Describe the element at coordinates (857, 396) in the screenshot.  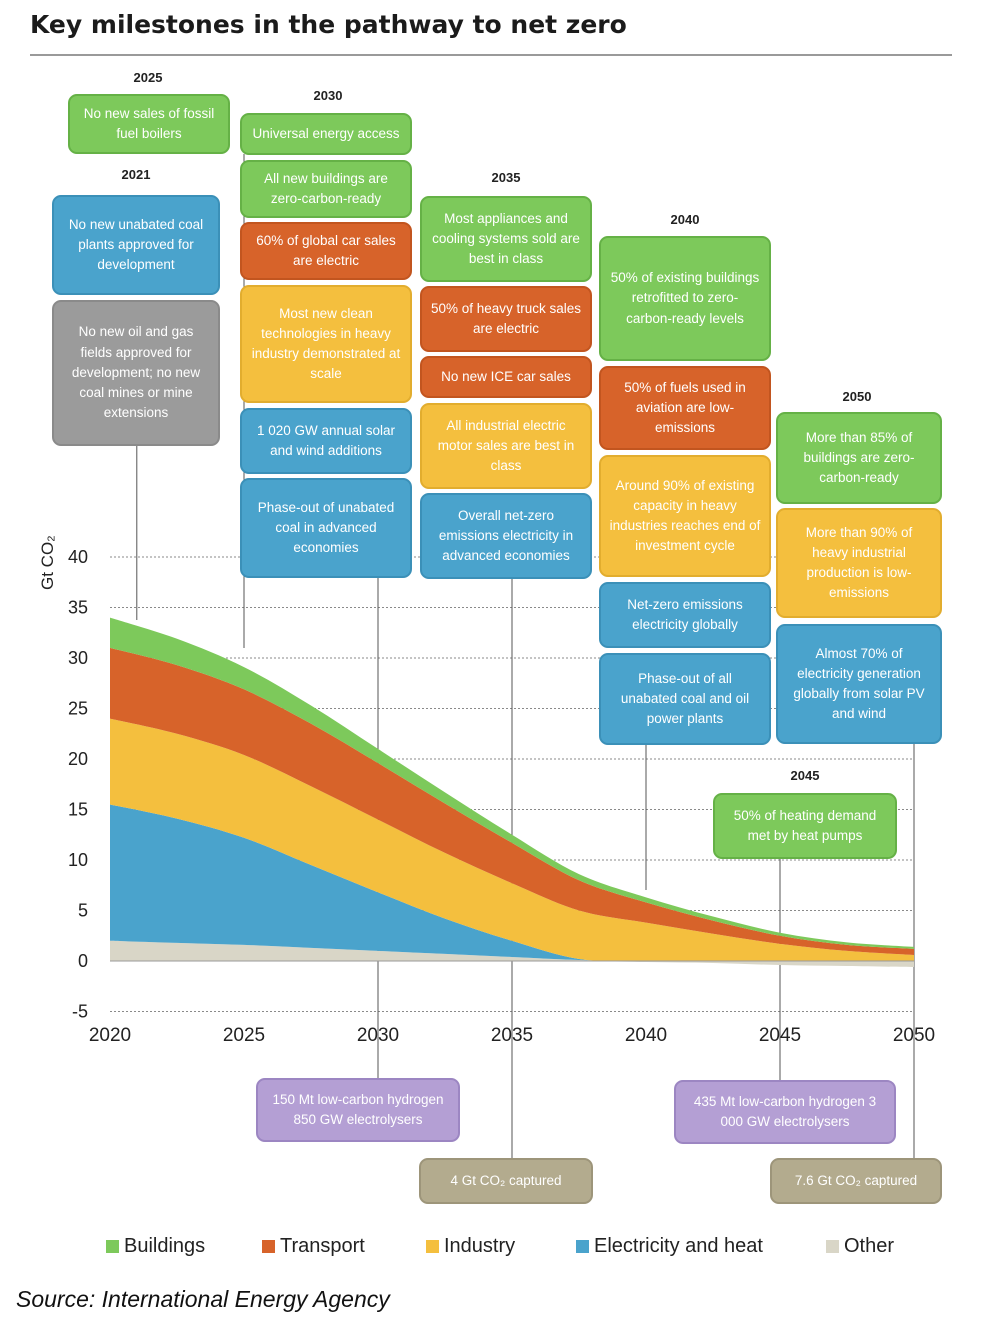
I see `year-label-2050: 2050` at that location.